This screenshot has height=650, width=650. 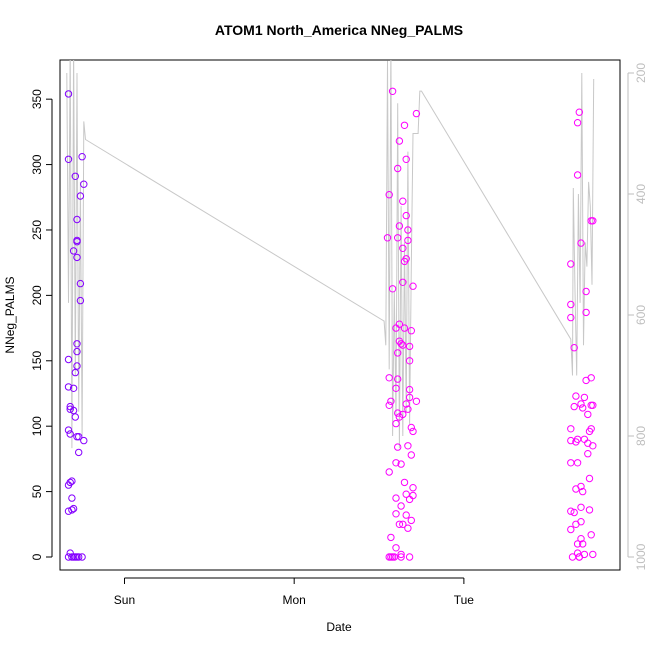 What do you see at coordinates (37, 164) in the screenshot?
I see `y-tick-label: 300` at bounding box center [37, 164].